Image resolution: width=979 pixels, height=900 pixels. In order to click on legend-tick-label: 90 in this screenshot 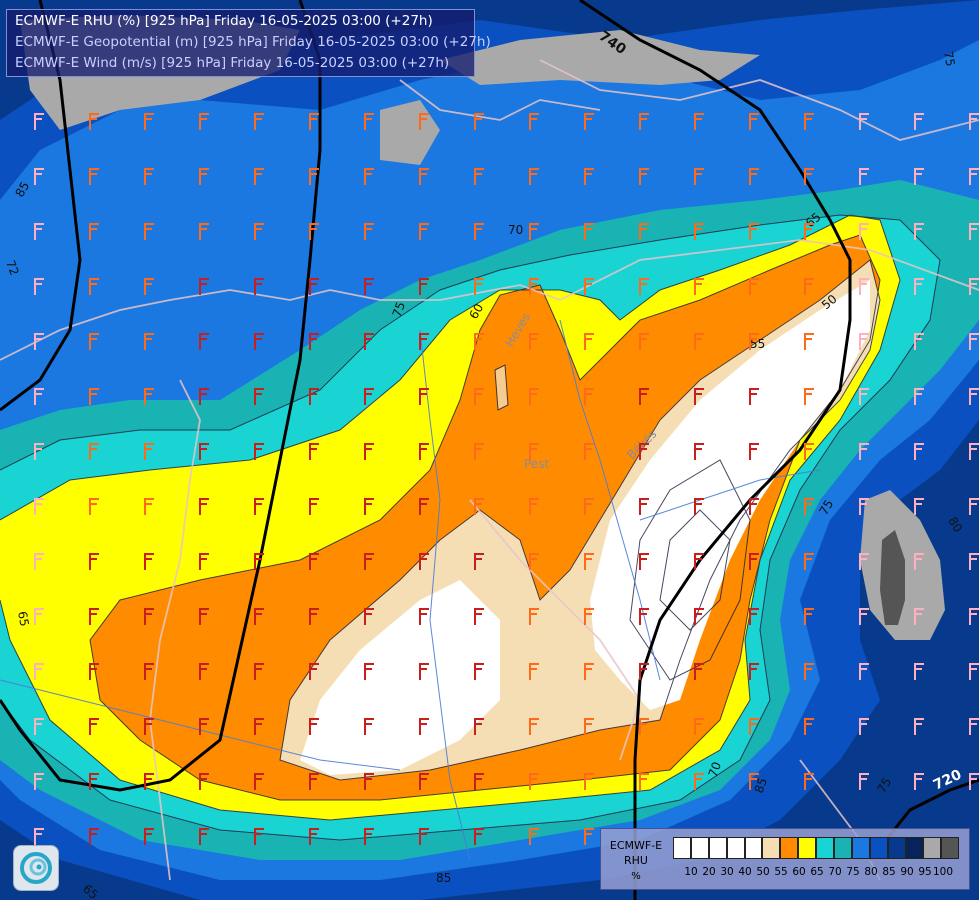, I will do `click(907, 872)`.